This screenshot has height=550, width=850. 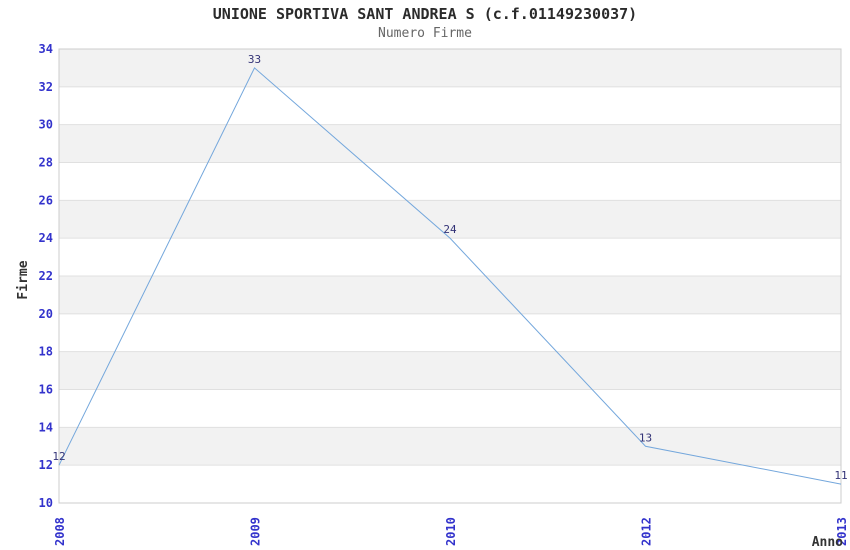 I want to click on y-tick-label: 16, so click(x=46, y=390).